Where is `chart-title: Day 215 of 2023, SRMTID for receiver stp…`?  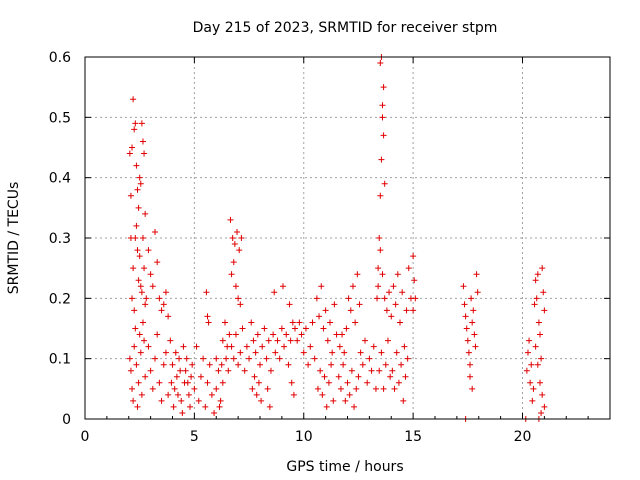 chart-title: Day 215 of 2023, SRMTID for receiver stp… is located at coordinates (345, 28).